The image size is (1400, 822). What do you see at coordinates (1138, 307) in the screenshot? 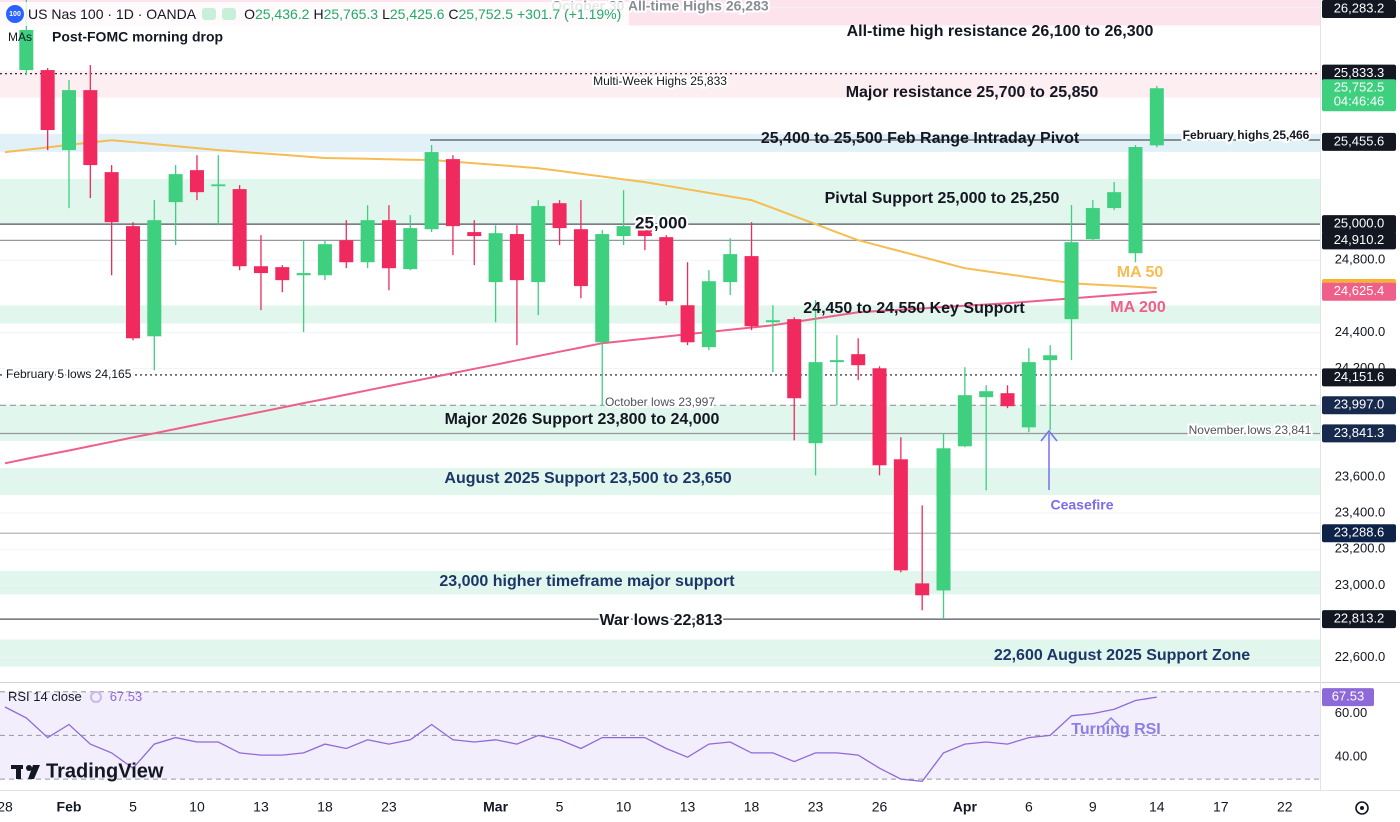
I see `ma-label: MA 200` at bounding box center [1138, 307].